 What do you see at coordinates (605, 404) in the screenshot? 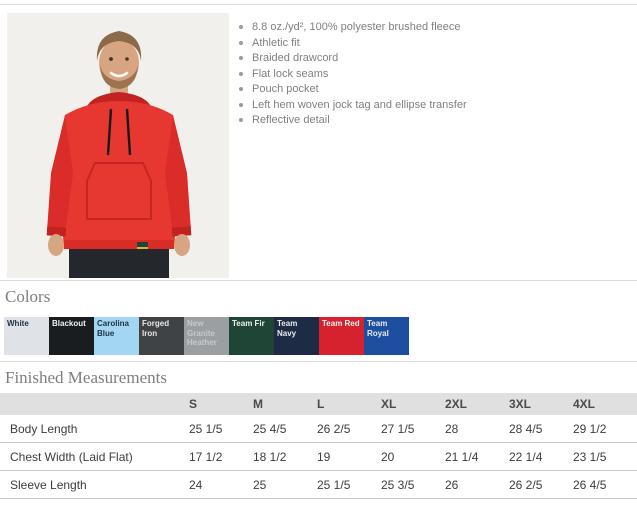
I see `size-column-header: 4XL` at bounding box center [605, 404].